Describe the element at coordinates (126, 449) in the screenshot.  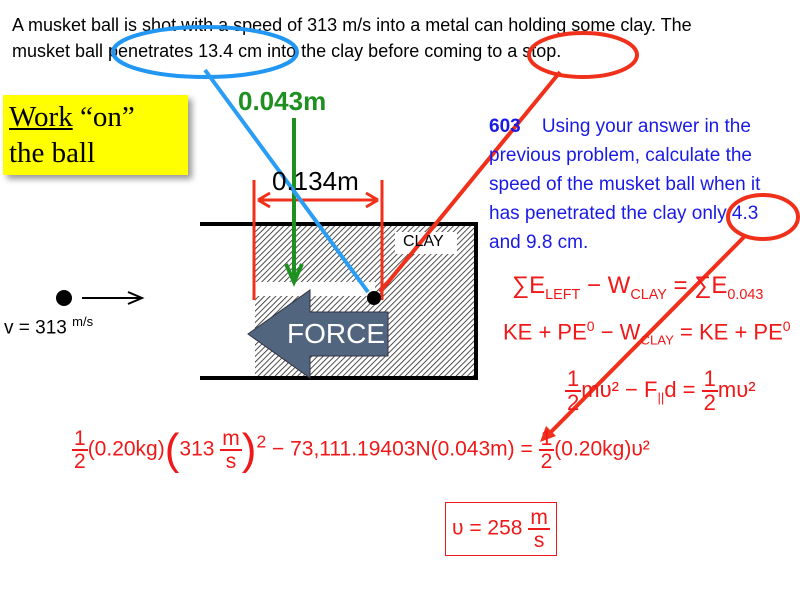
I see `mass-value: (0.20kg)` at that location.